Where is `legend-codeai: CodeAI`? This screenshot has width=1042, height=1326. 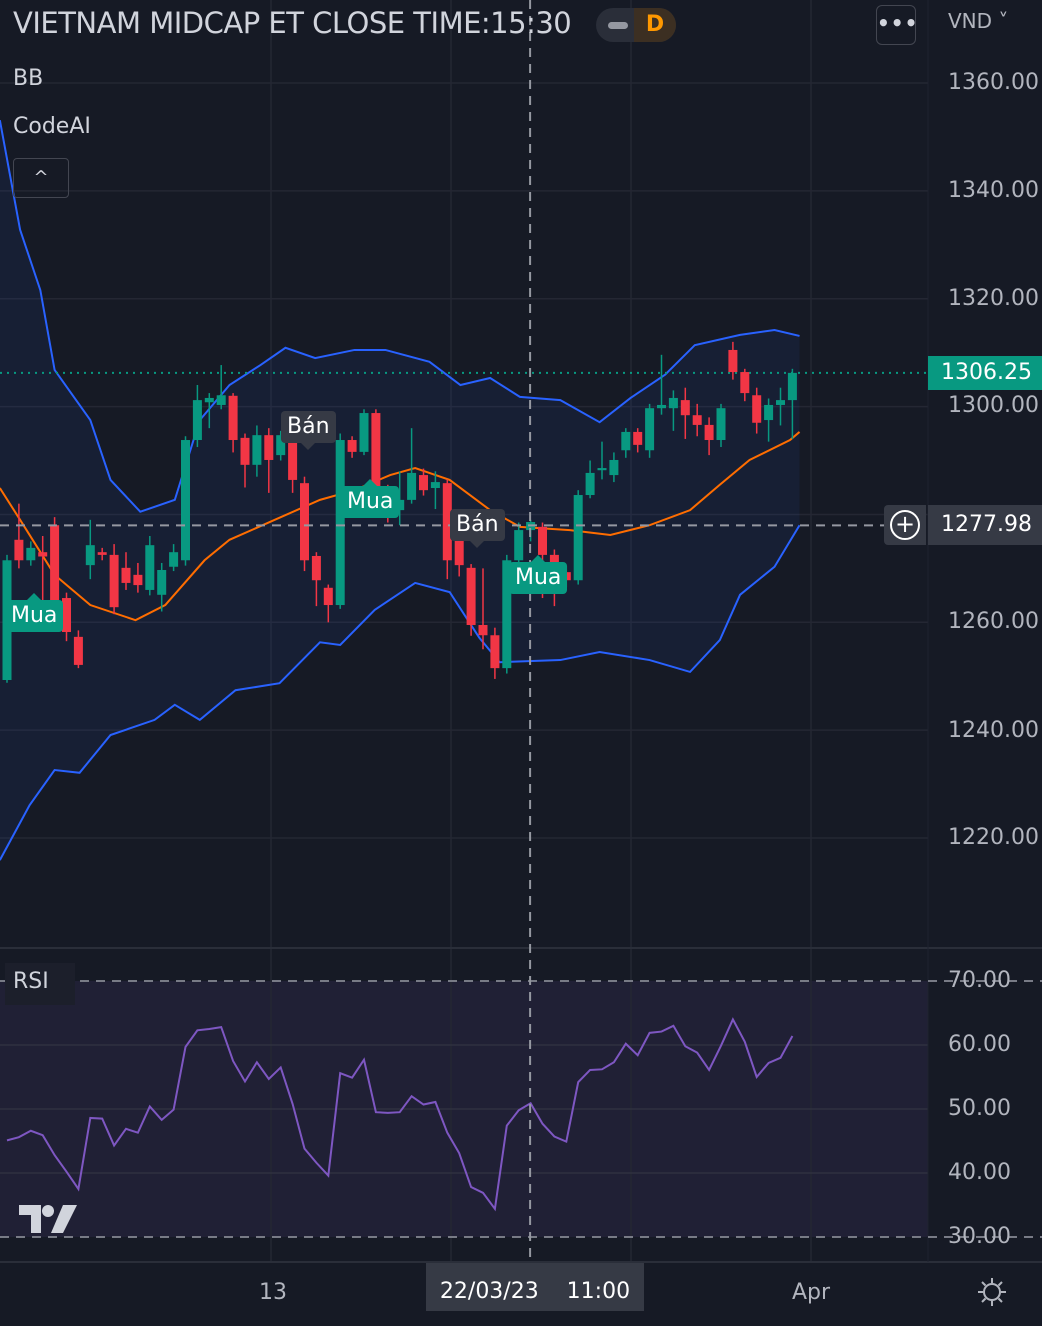
legend-codeai: CodeAI is located at coordinates (52, 126).